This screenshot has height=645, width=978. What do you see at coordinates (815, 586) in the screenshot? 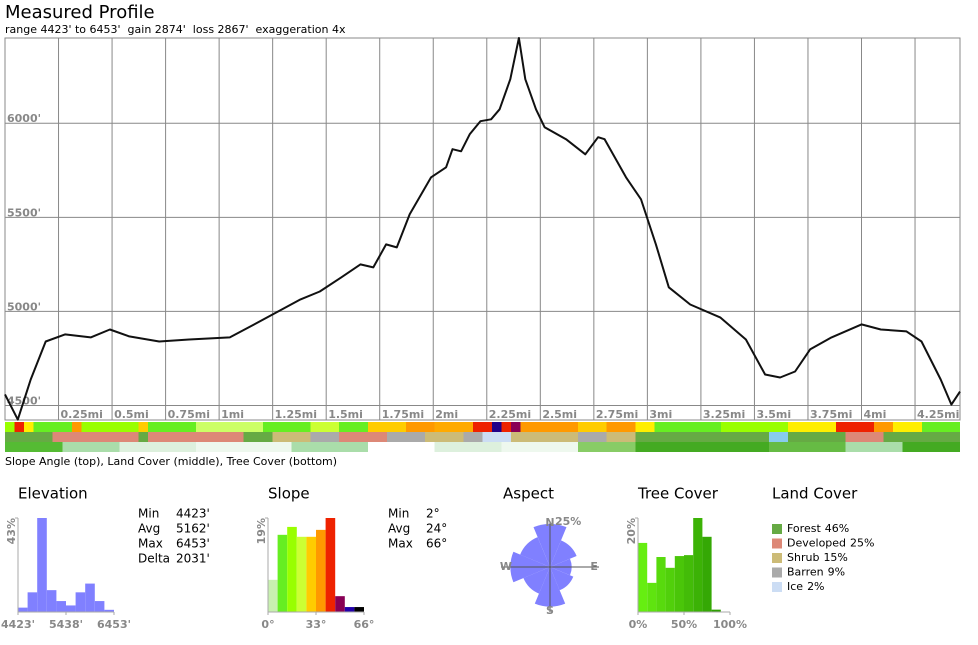
I see `legend-share: 2%` at bounding box center [815, 586].